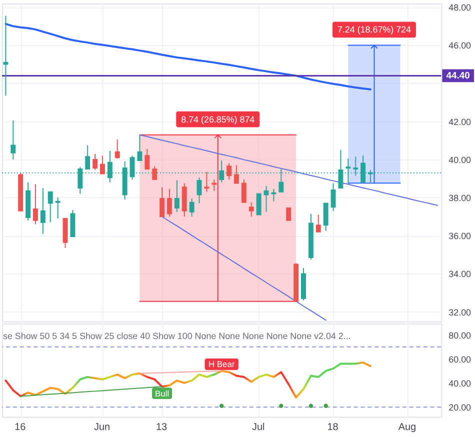  I want to click on x-tick-label: 13, so click(162, 428).